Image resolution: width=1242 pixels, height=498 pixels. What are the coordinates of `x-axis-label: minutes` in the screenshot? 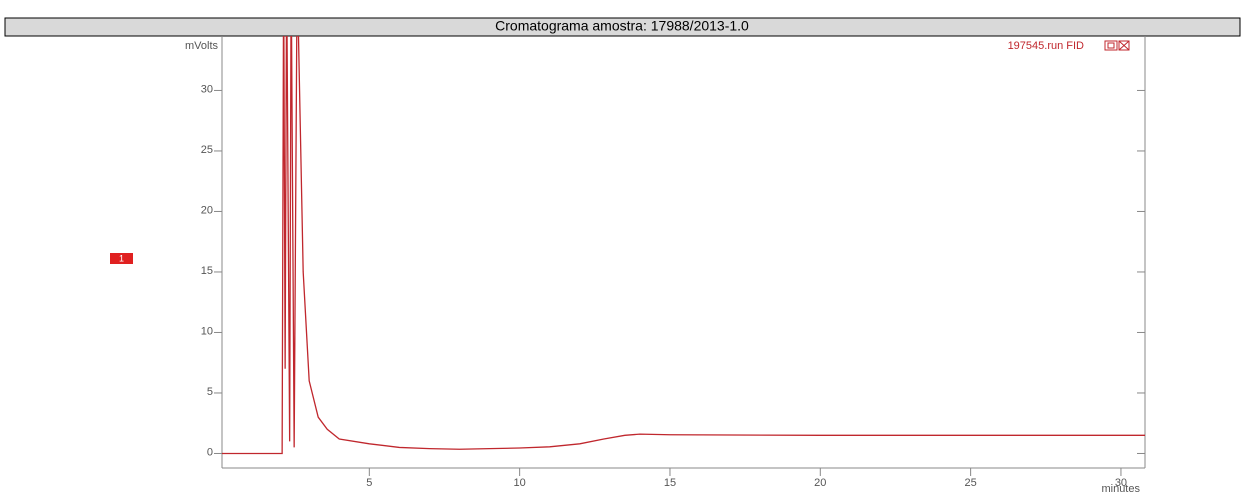 It's located at (1120, 488).